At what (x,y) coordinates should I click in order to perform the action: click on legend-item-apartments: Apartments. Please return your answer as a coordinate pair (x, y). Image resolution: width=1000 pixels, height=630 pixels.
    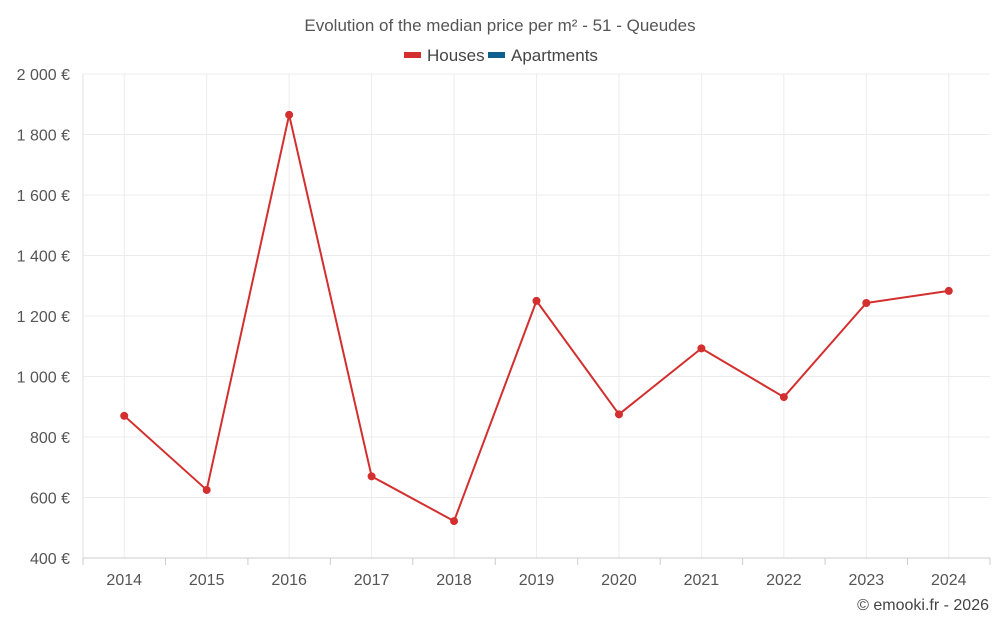
    Looking at the image, I should click on (543, 55).